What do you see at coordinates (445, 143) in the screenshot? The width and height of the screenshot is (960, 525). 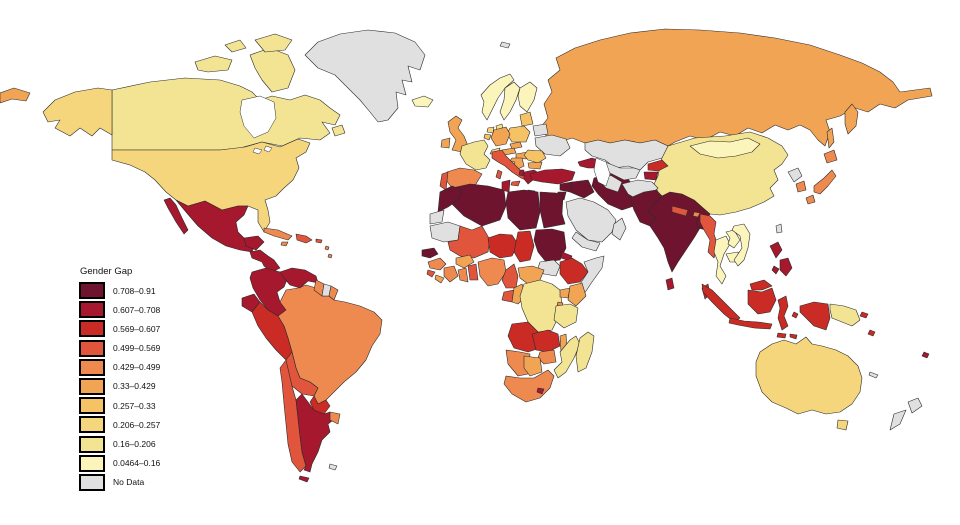 I see `region-ireland` at bounding box center [445, 143].